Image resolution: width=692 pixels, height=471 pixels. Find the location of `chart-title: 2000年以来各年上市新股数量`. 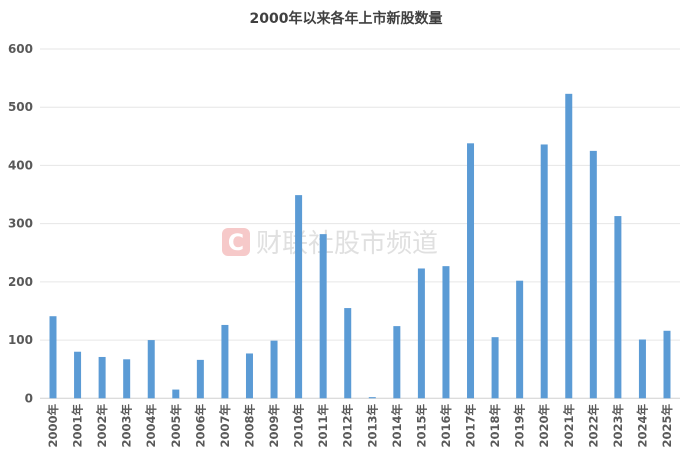

chart-title: 2000年以来各年上市新股数量 is located at coordinates (346, 18).